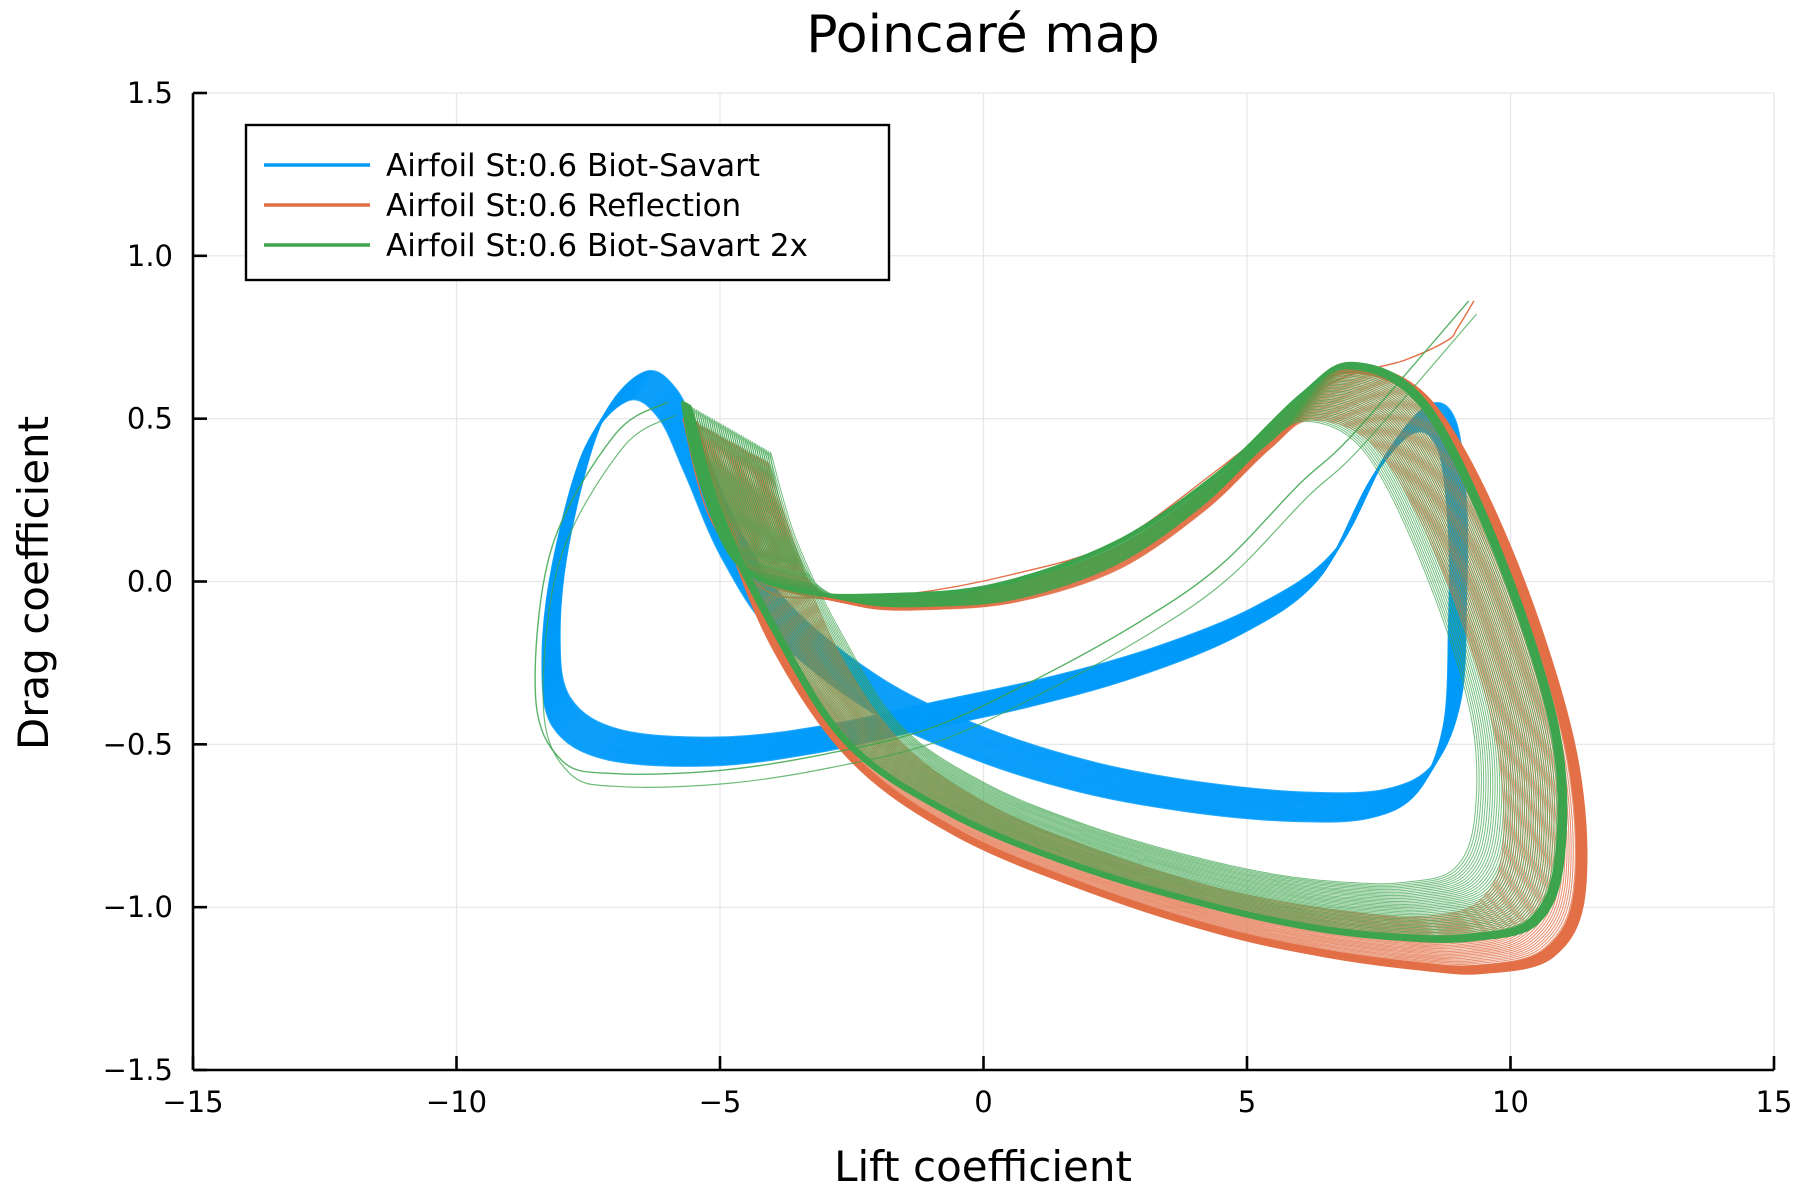  Describe the element at coordinates (1510, 1102) in the screenshot. I see `x-tick-label: 10` at that location.